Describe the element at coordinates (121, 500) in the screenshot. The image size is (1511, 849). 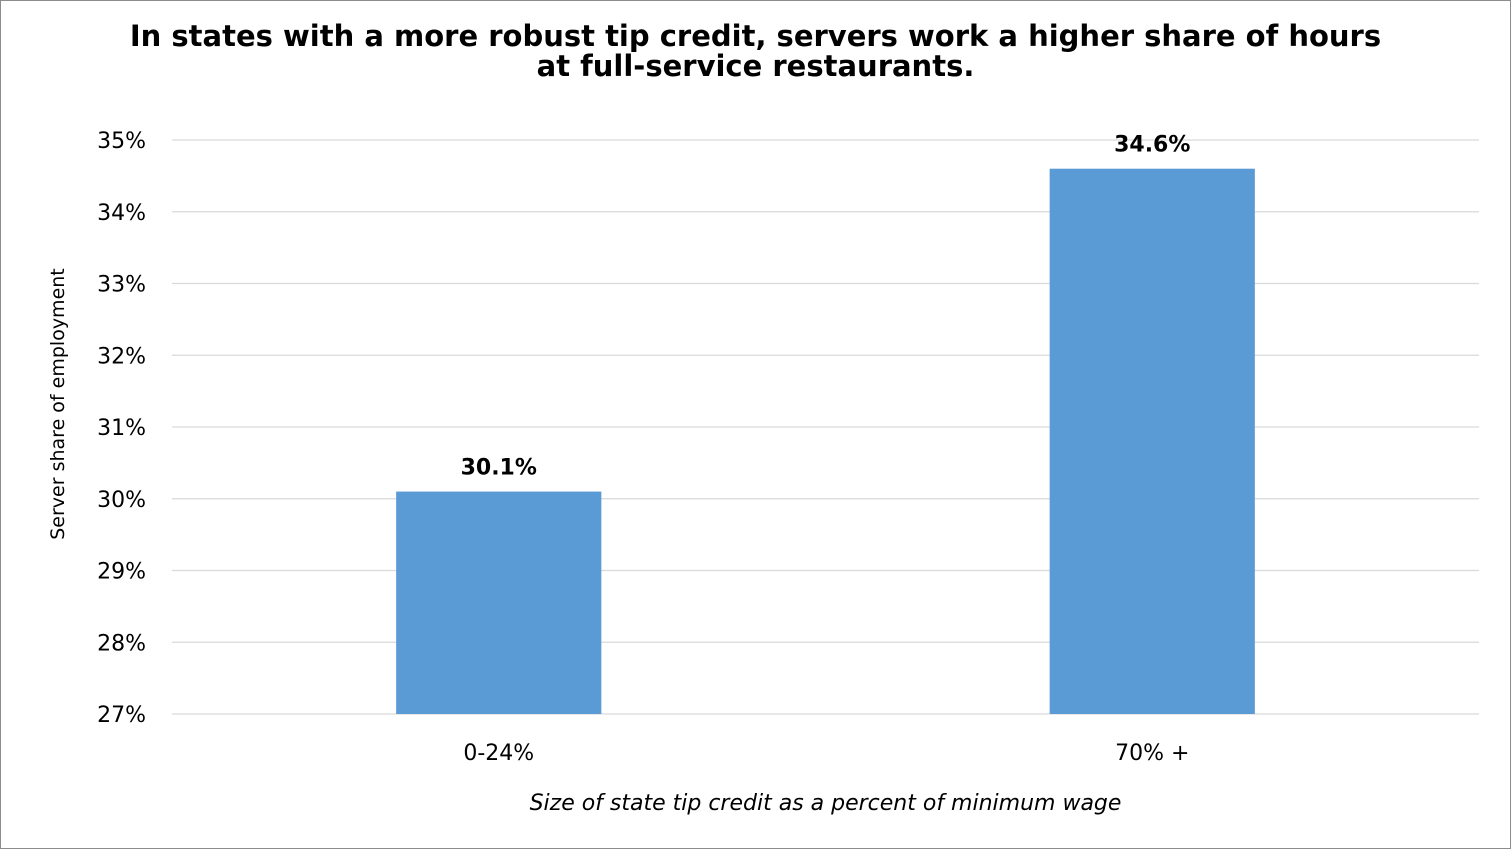
I see `y-tick-label: 30%` at that location.